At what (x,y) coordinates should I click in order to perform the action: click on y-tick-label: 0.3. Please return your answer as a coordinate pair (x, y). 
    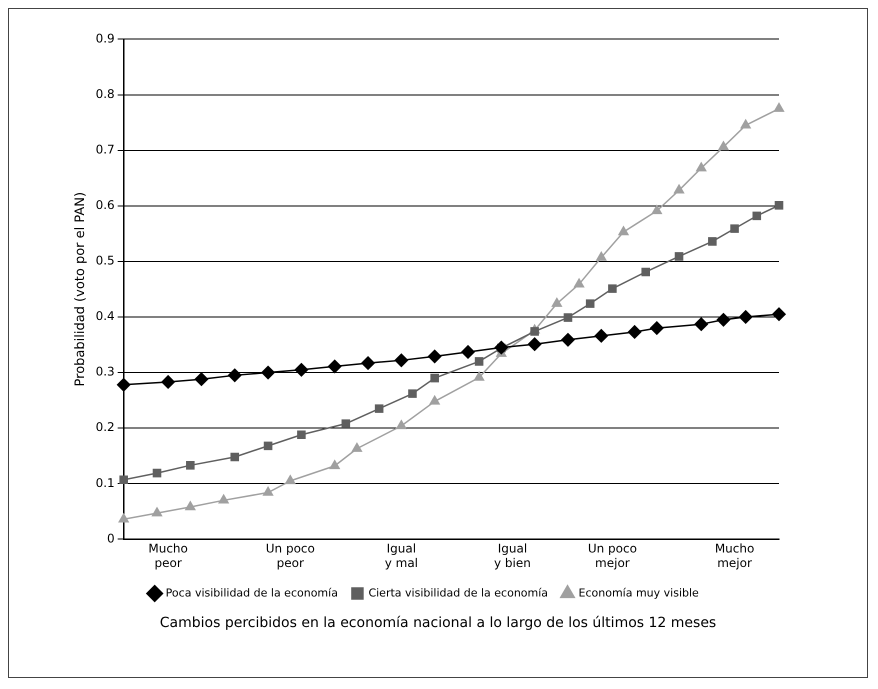
    Looking at the image, I should click on (105, 371).